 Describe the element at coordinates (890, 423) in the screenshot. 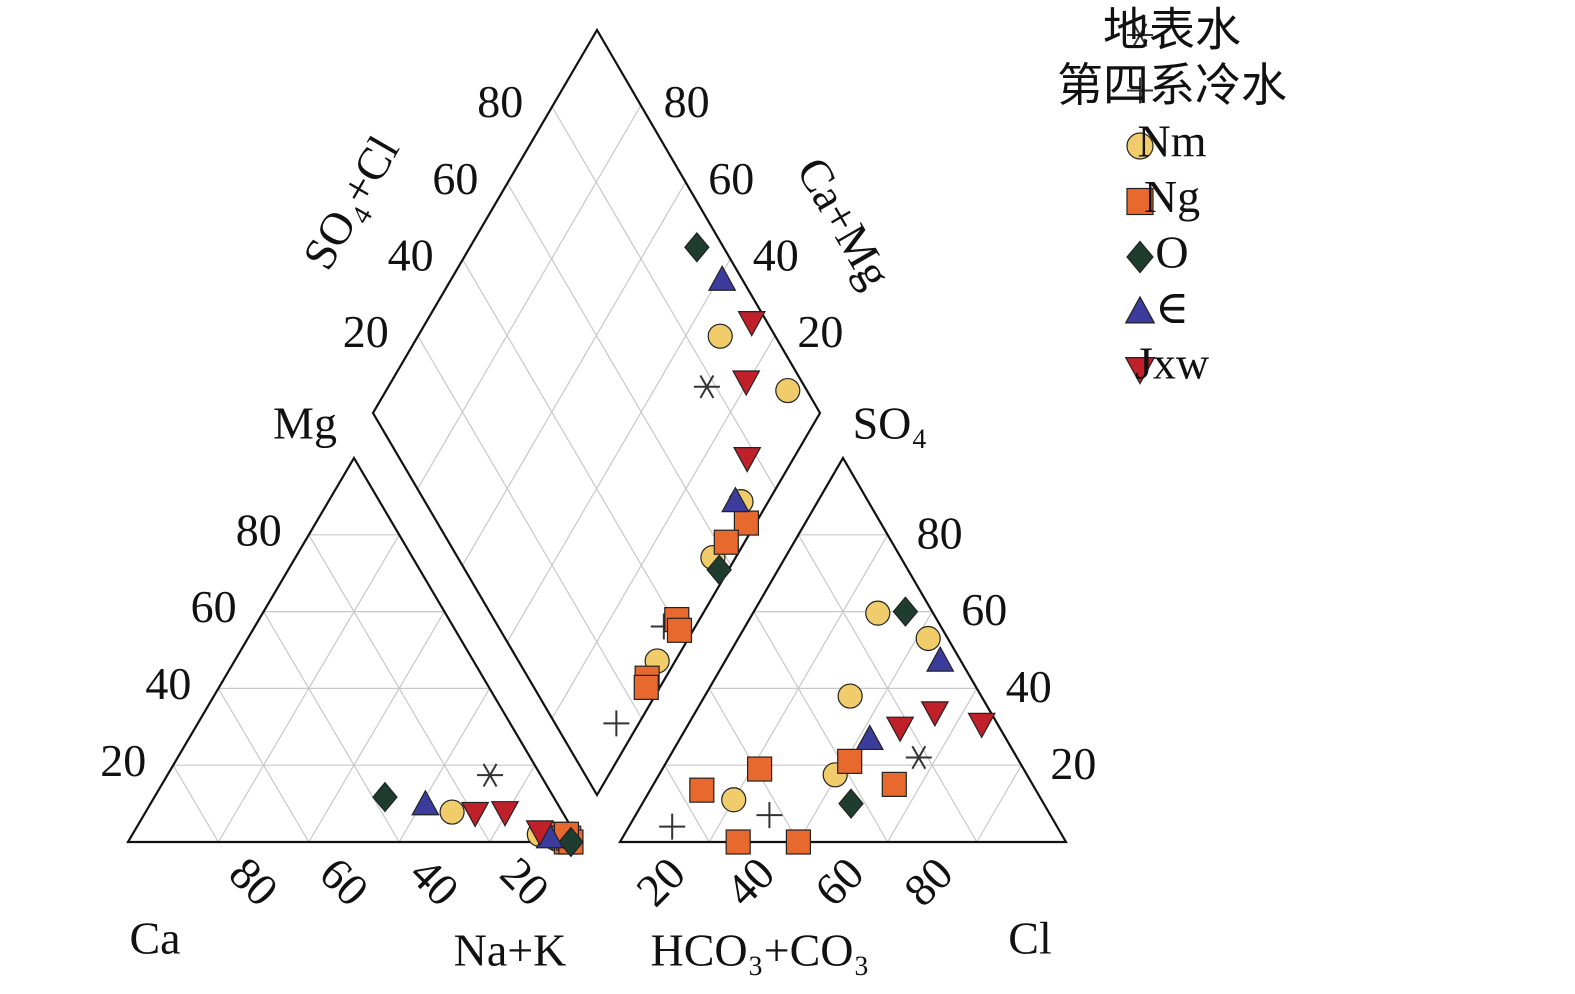

I see `axis-label: SO₄` at that location.